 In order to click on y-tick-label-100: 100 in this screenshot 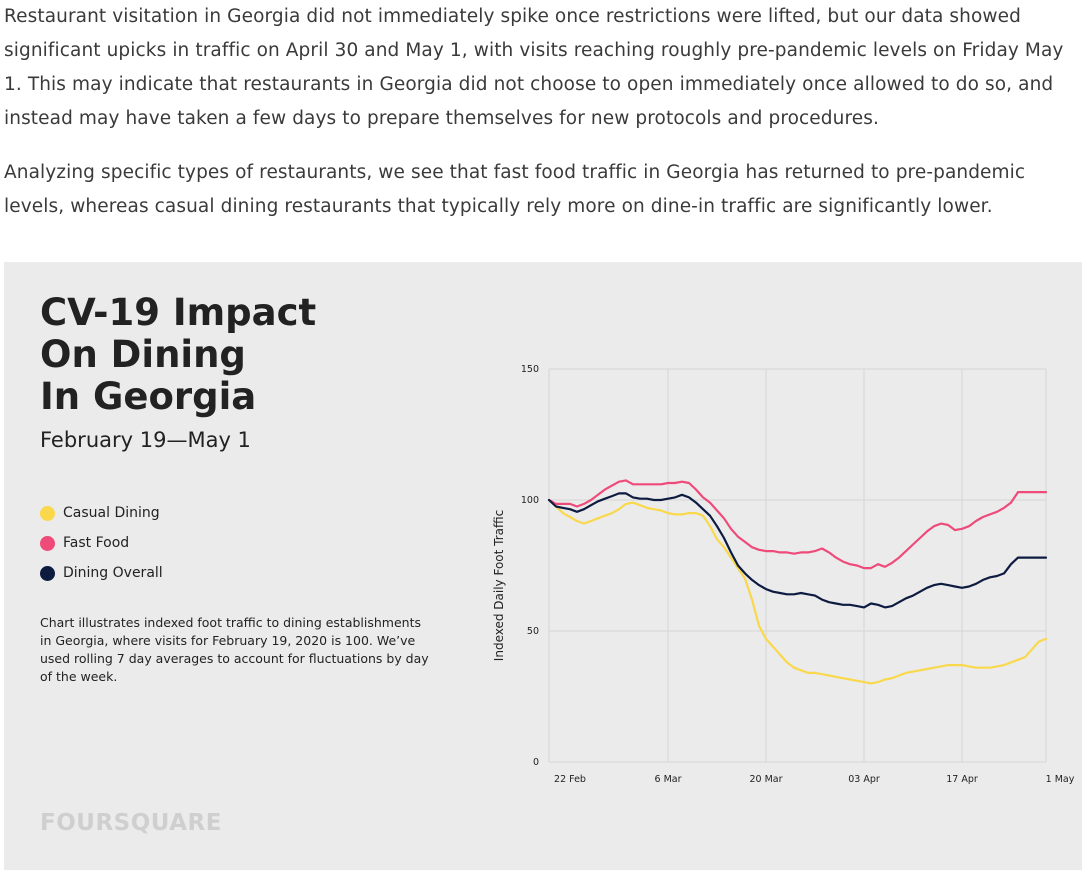, I will do `click(530, 500)`.